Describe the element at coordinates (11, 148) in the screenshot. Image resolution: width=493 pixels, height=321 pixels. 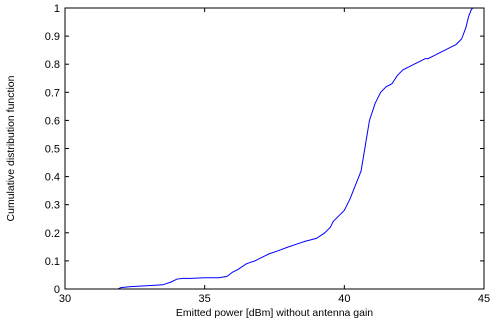
I see `y-axis-label: Cumulative distribution function` at that location.